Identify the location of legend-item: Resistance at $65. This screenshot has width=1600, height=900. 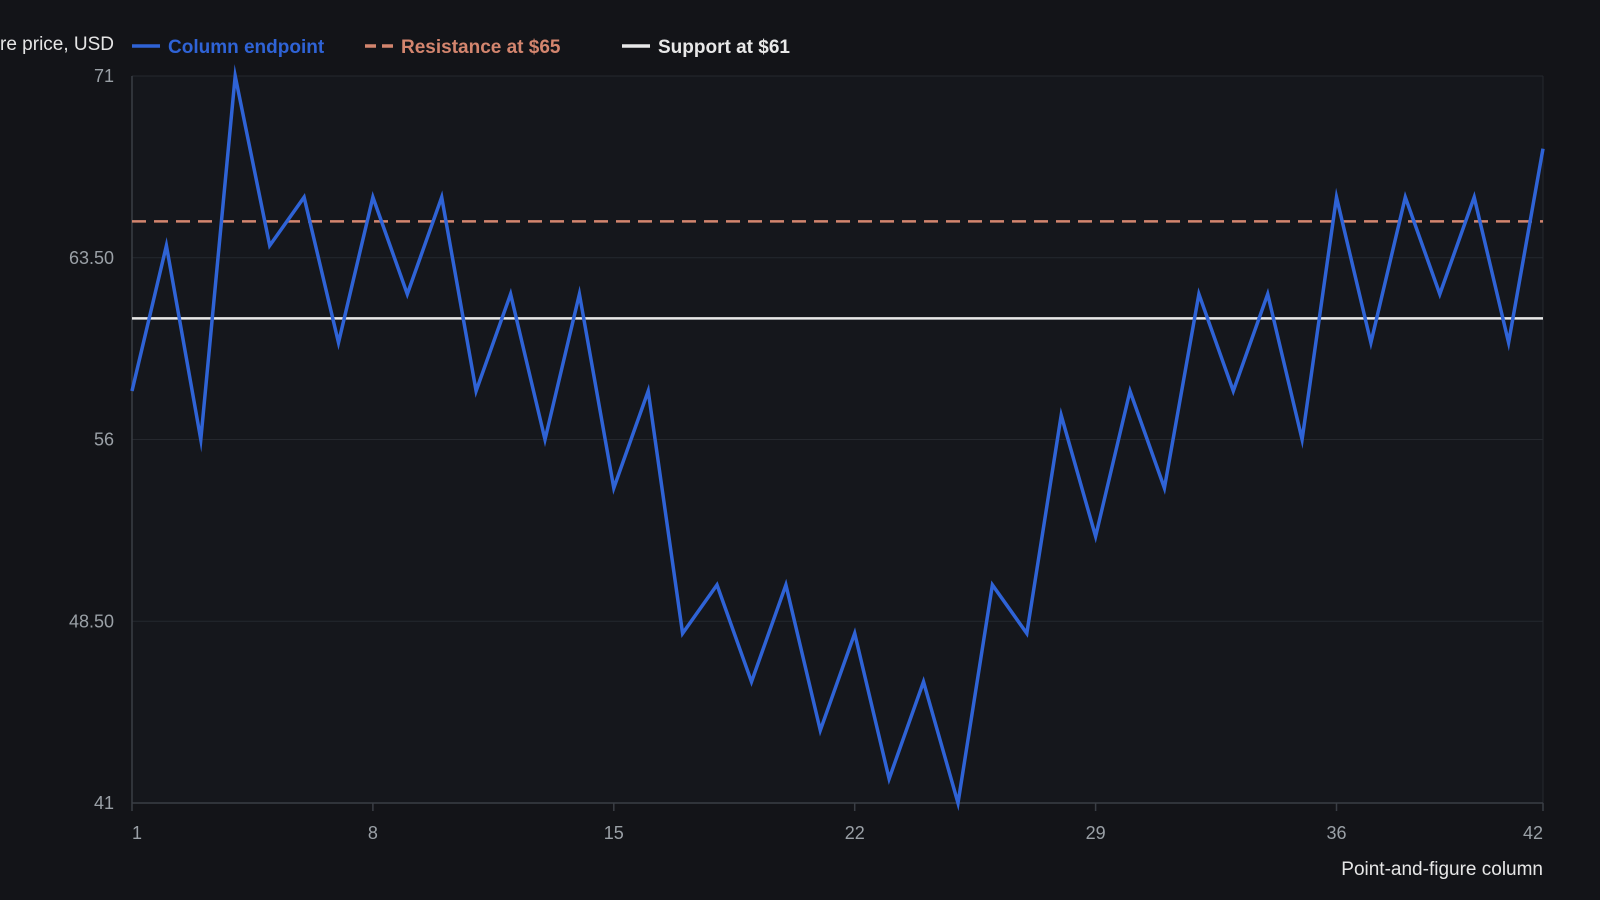
(463, 47).